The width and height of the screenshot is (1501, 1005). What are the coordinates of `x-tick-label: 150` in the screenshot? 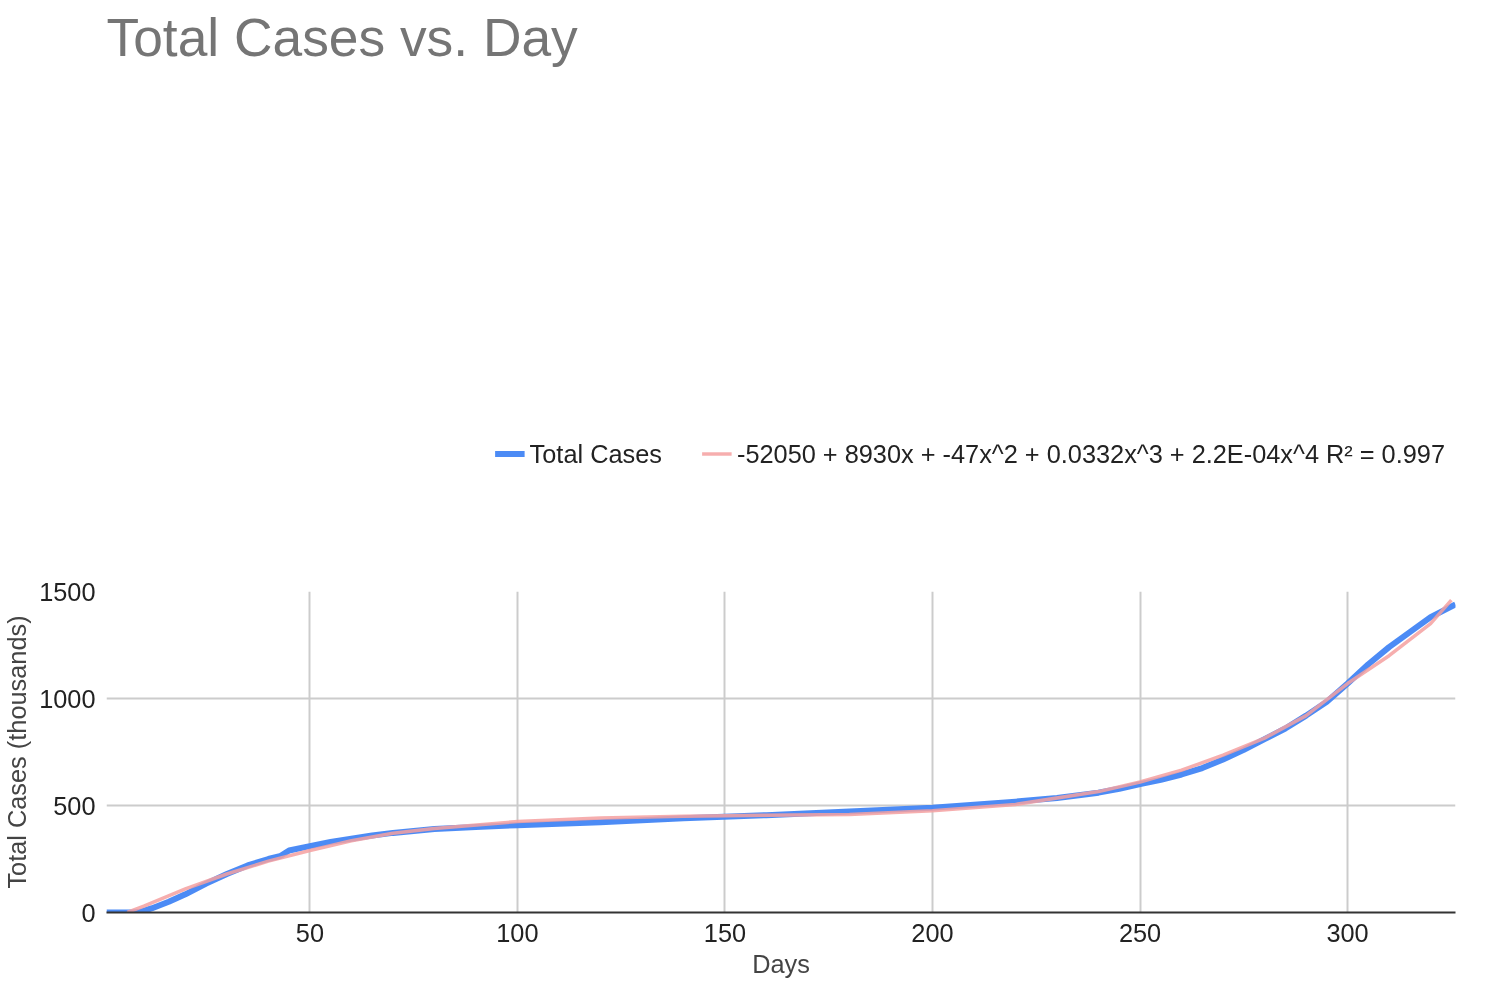 It's located at (725, 932).